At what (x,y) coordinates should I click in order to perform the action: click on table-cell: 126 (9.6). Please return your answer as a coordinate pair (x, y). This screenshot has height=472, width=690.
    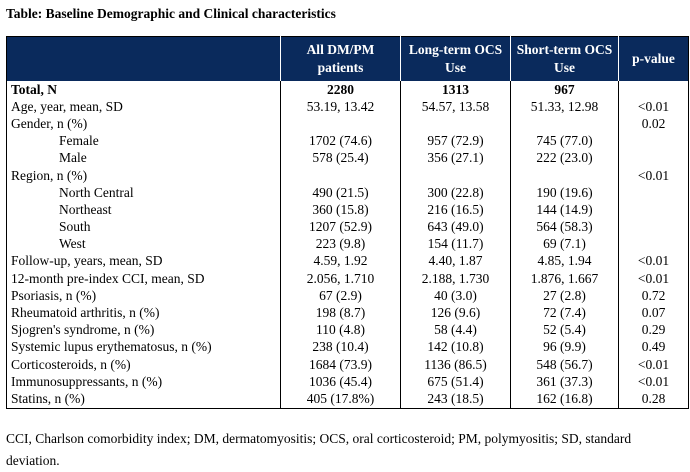
    Looking at the image, I should click on (455, 313).